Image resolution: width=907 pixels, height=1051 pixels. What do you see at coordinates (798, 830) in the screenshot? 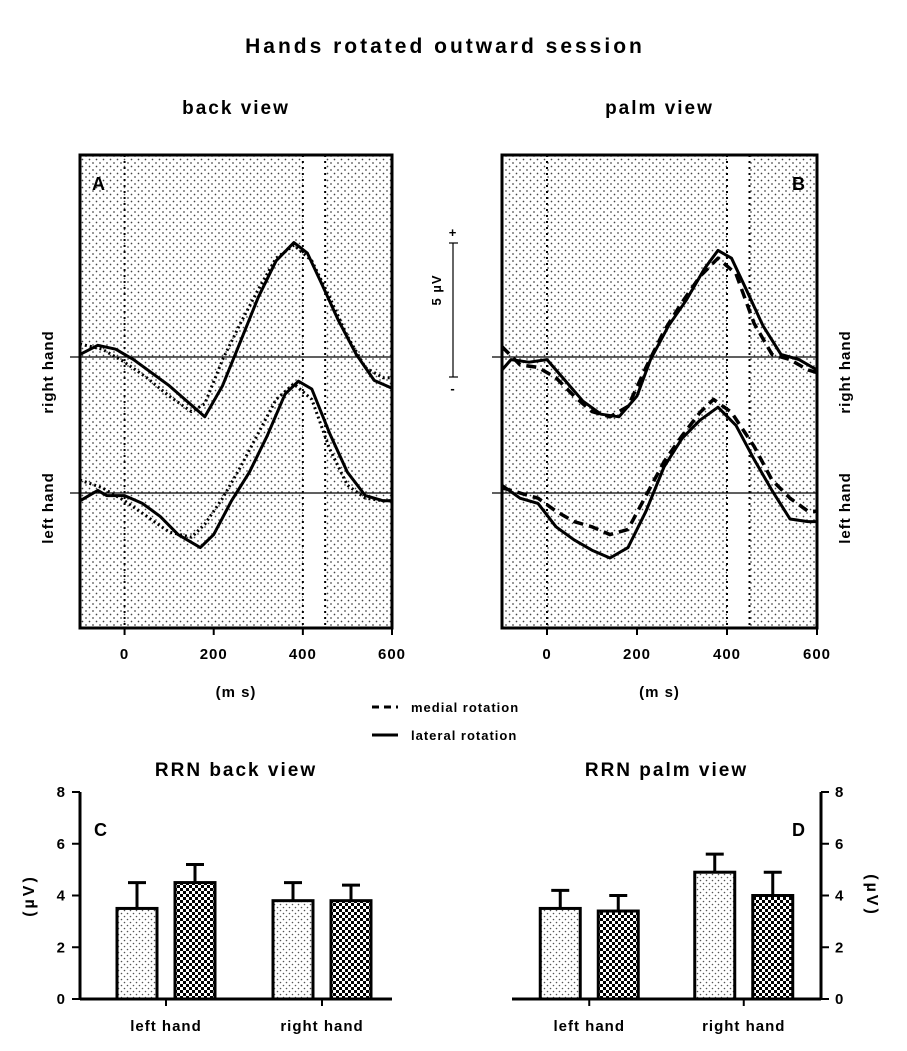
I see `panel-letter: D` at bounding box center [798, 830].